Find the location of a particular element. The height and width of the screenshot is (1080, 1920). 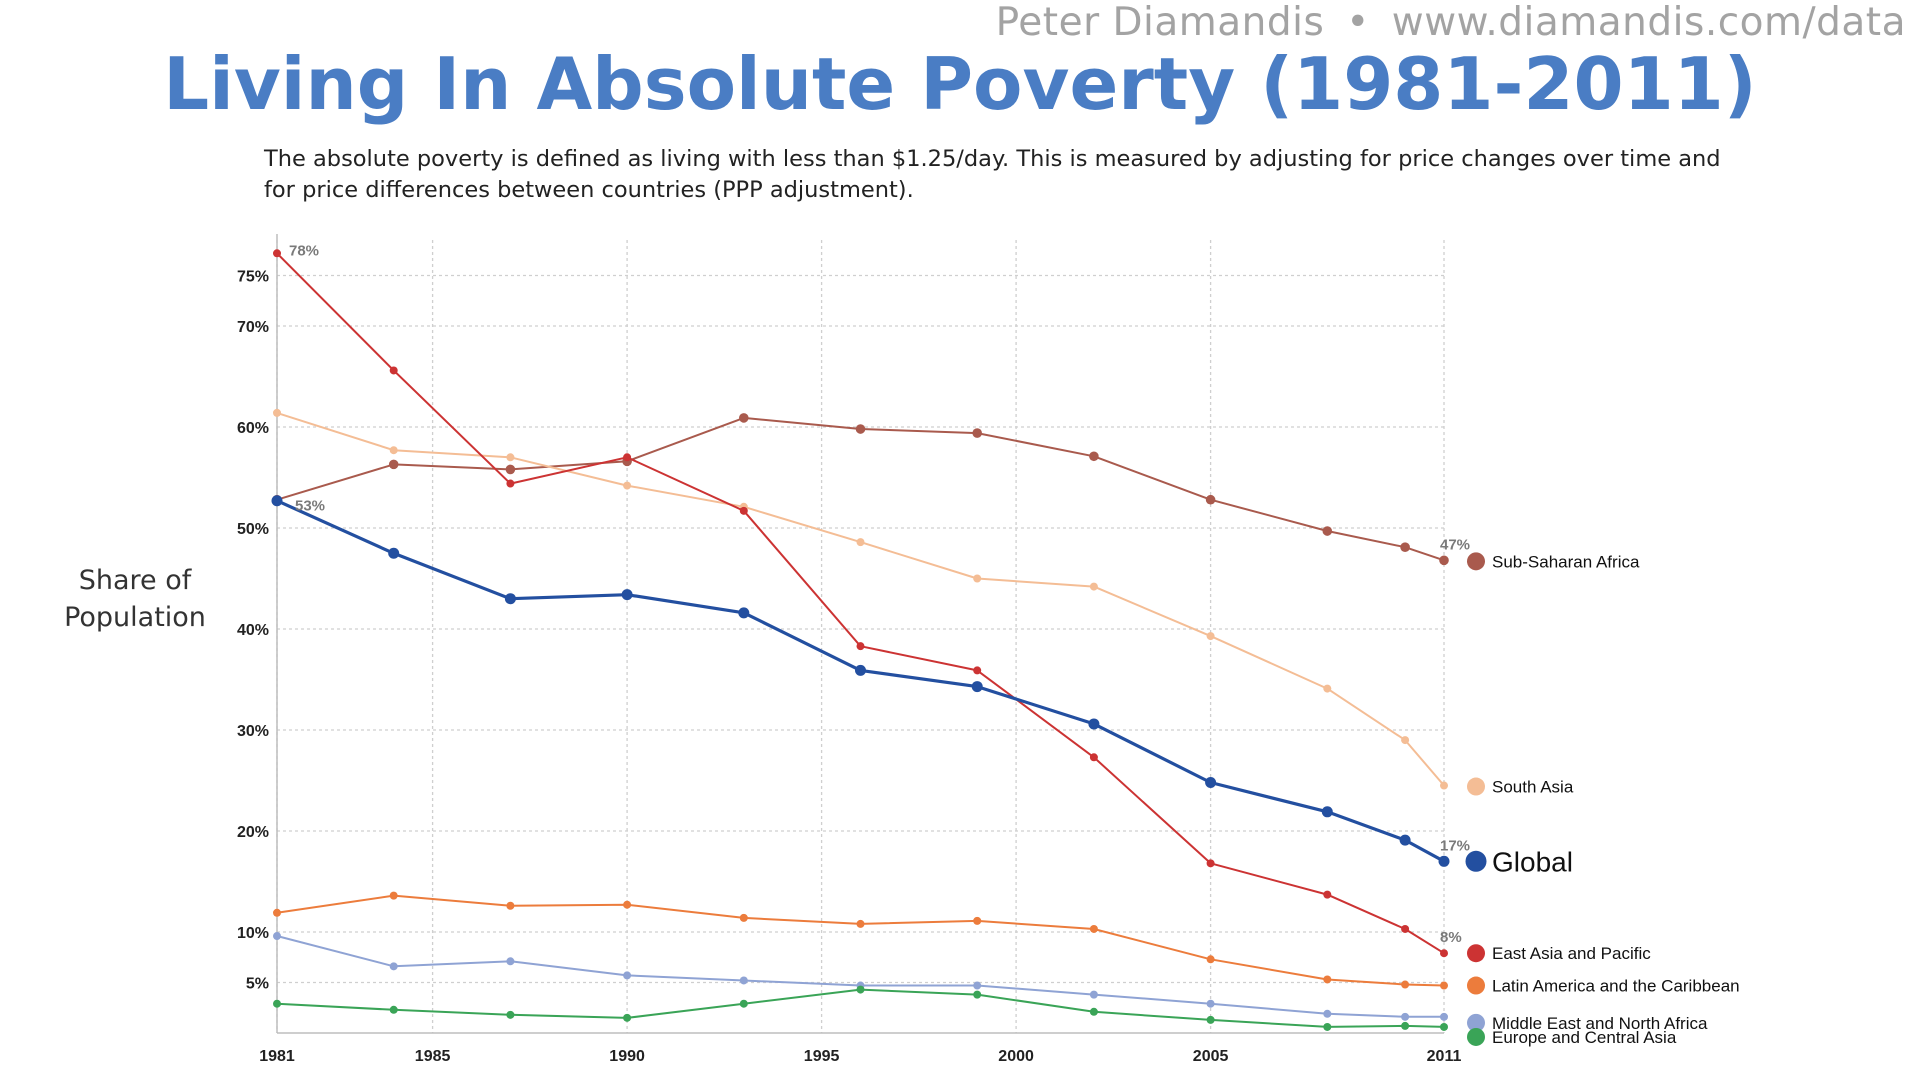

chart-title: Living In Absolute Poverty (1981-2011) is located at coordinates (960, 84).